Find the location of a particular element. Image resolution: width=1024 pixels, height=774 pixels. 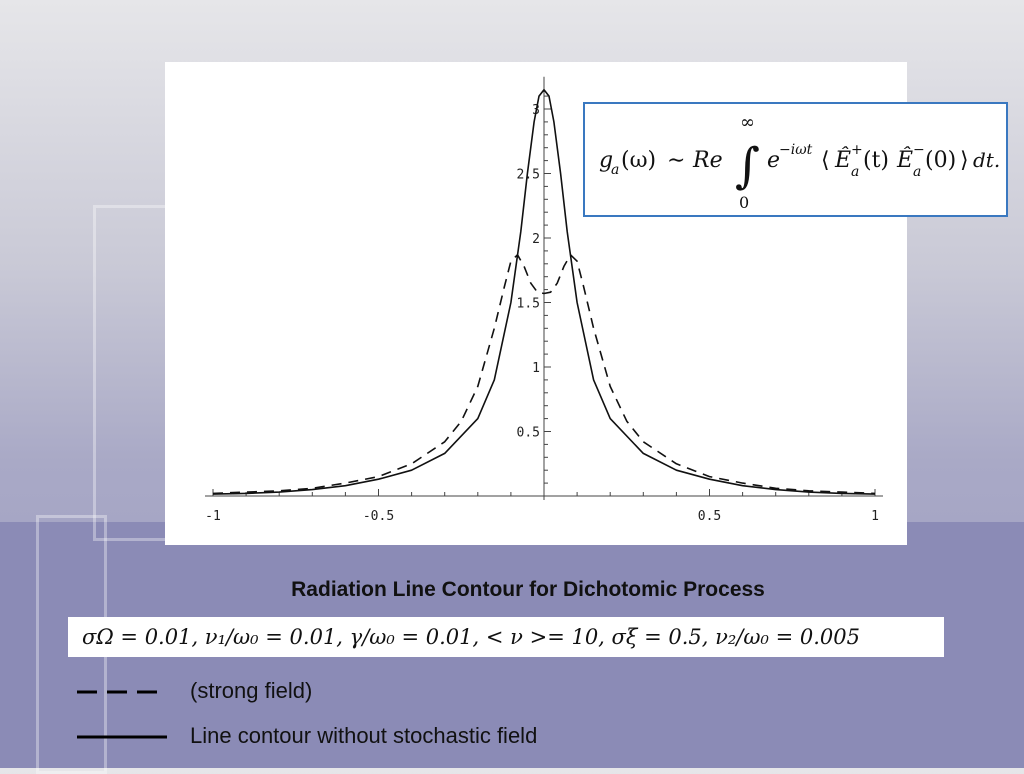

legend-swatch-solid is located at coordinates (122, 737).